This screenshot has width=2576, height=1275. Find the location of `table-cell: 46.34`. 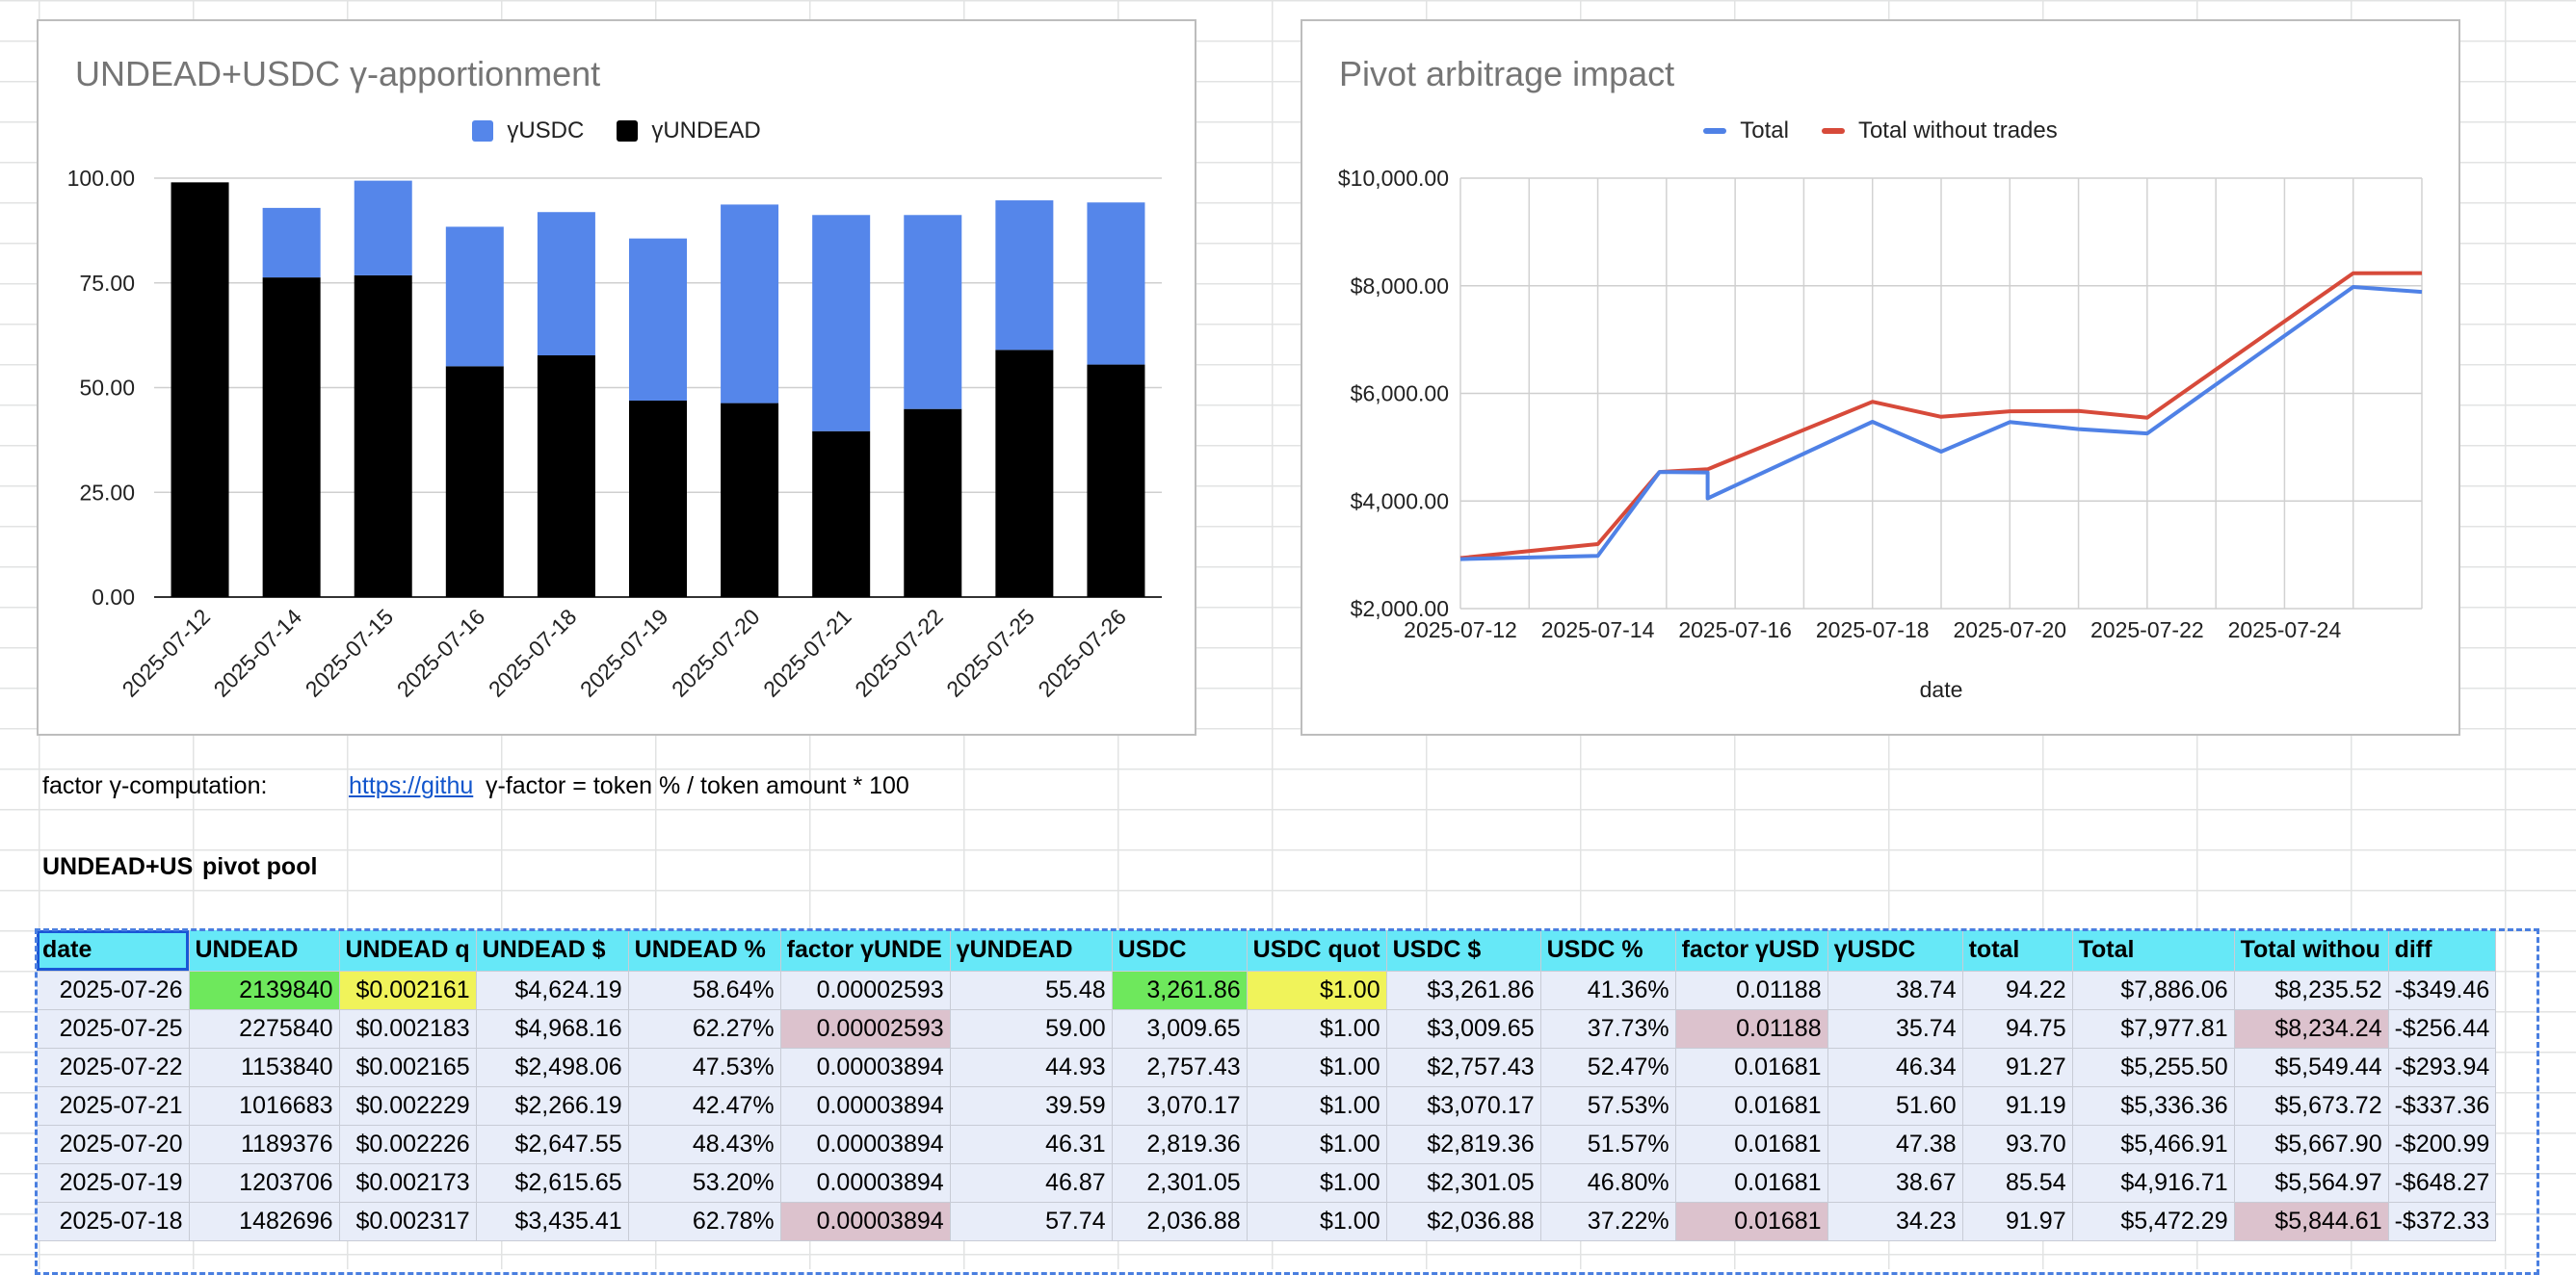

table-cell: 46.34 is located at coordinates (1895, 1067).